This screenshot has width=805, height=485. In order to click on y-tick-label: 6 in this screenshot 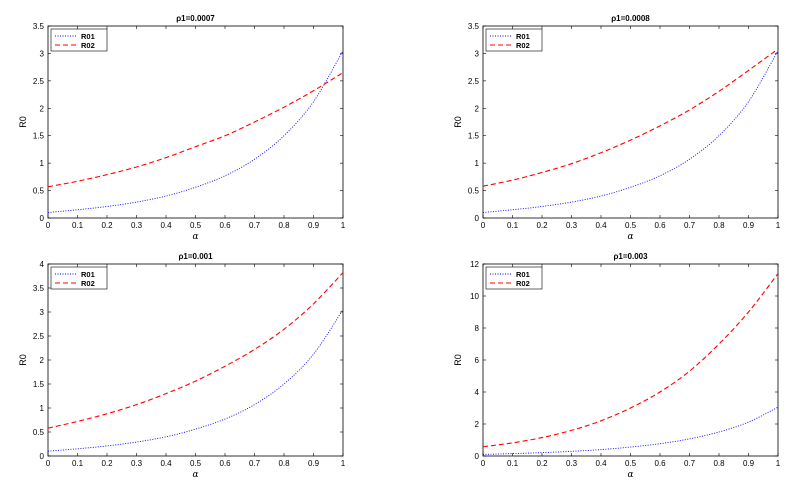, I will do `click(477, 360)`.